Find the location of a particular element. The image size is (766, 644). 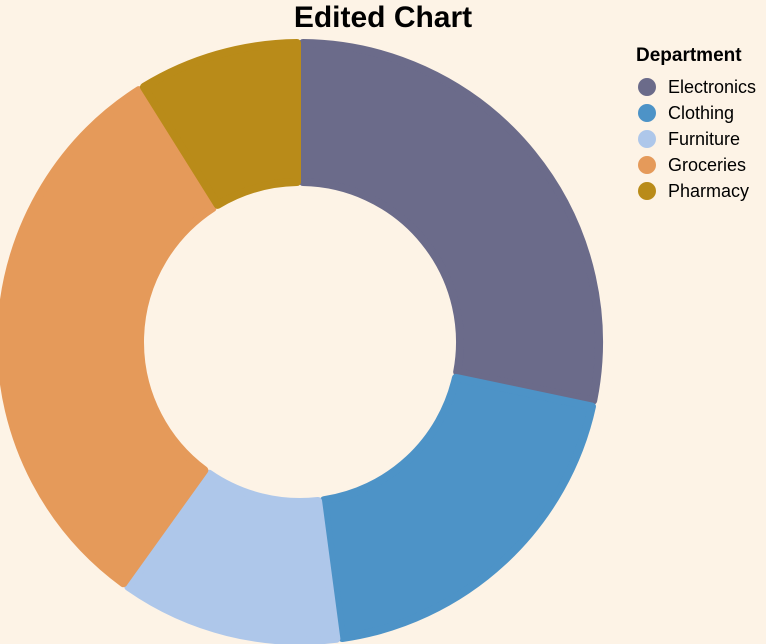

legend-label: Pharmacy is located at coordinates (708, 191).